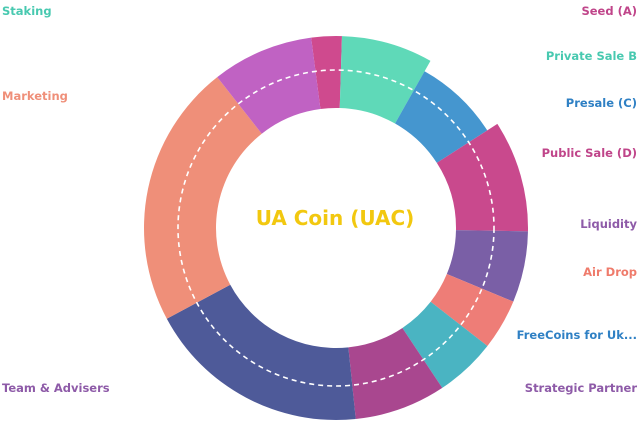  What do you see at coordinates (610, 272) in the screenshot?
I see `legend-label-air-drop: Air Drop` at bounding box center [610, 272].